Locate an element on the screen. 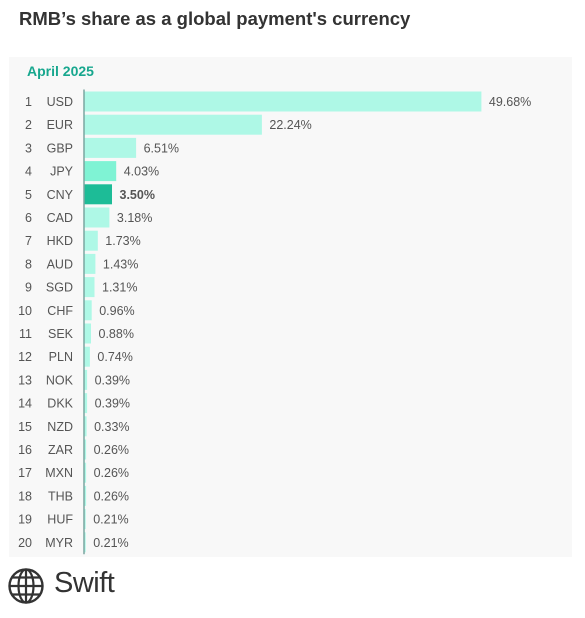 The height and width of the screenshot is (618, 585). rank-label: 16 is located at coordinates (25, 450).